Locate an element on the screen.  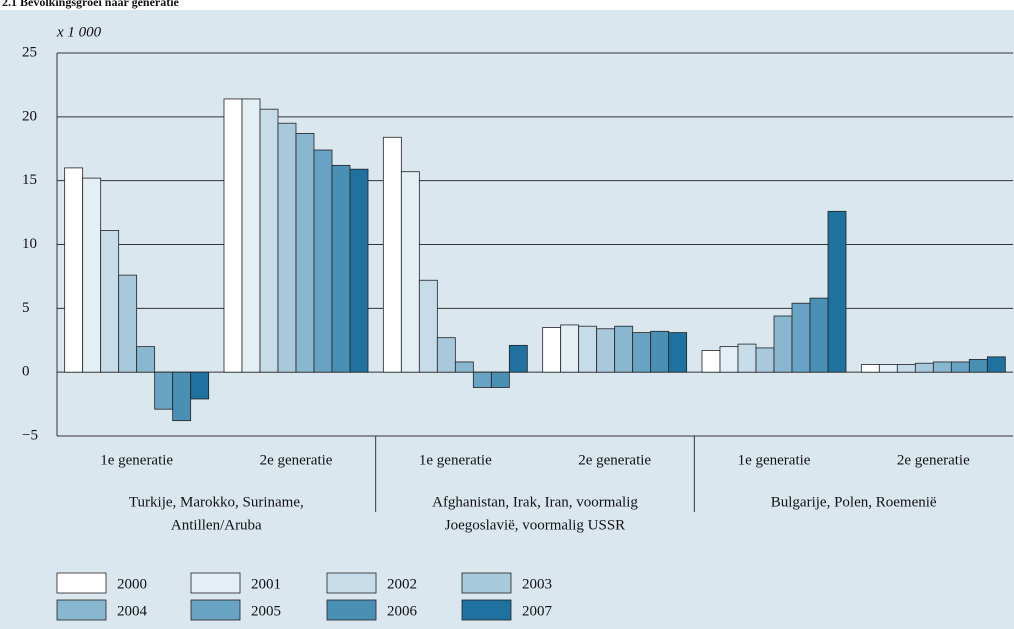
y-tick-label: 15 is located at coordinates (29, 180).